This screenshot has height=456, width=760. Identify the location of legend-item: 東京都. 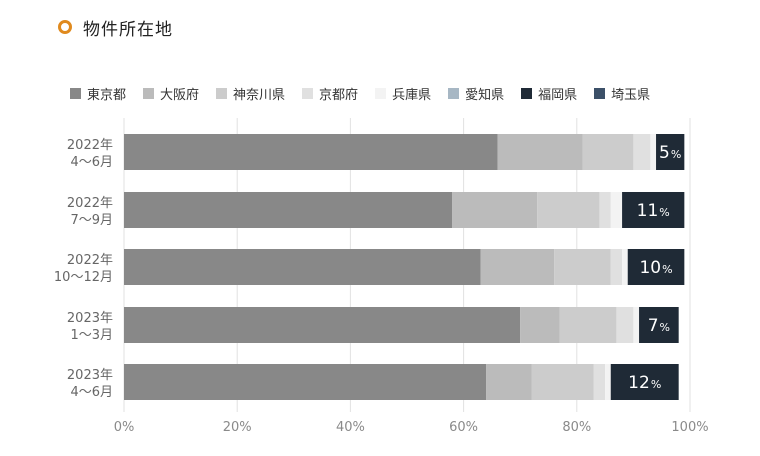
(98, 93).